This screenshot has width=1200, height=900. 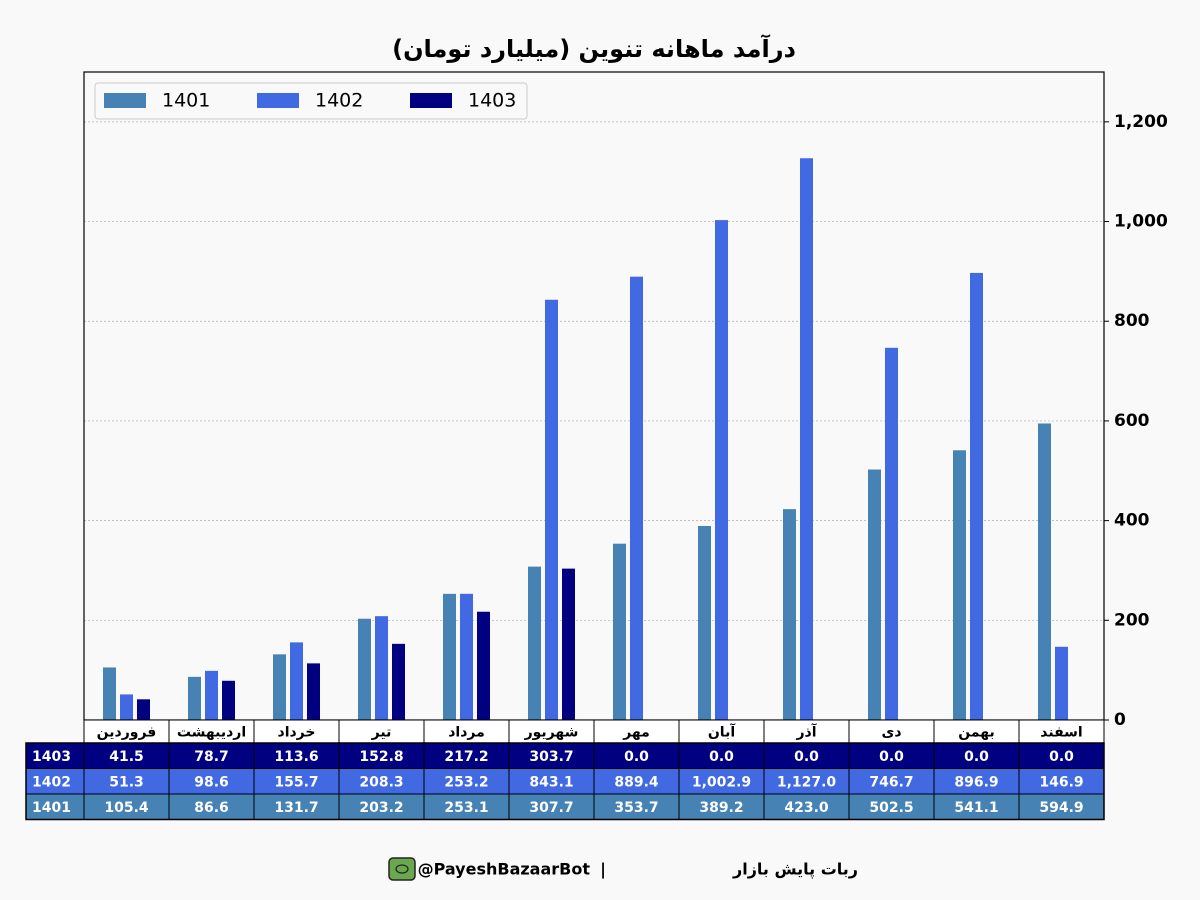 I want to click on table-value: 51.3, so click(x=126, y=782).